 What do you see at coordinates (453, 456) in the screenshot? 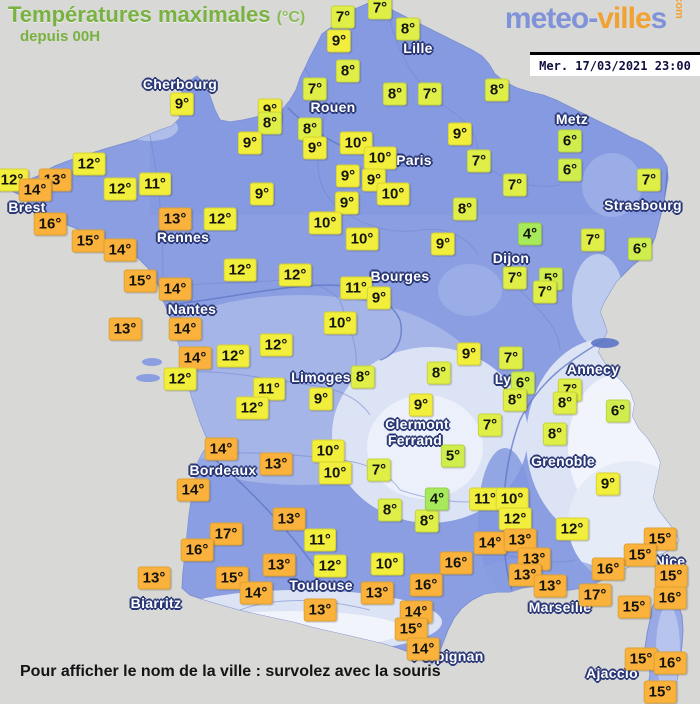
I see `temperature-label: 5°` at bounding box center [453, 456].